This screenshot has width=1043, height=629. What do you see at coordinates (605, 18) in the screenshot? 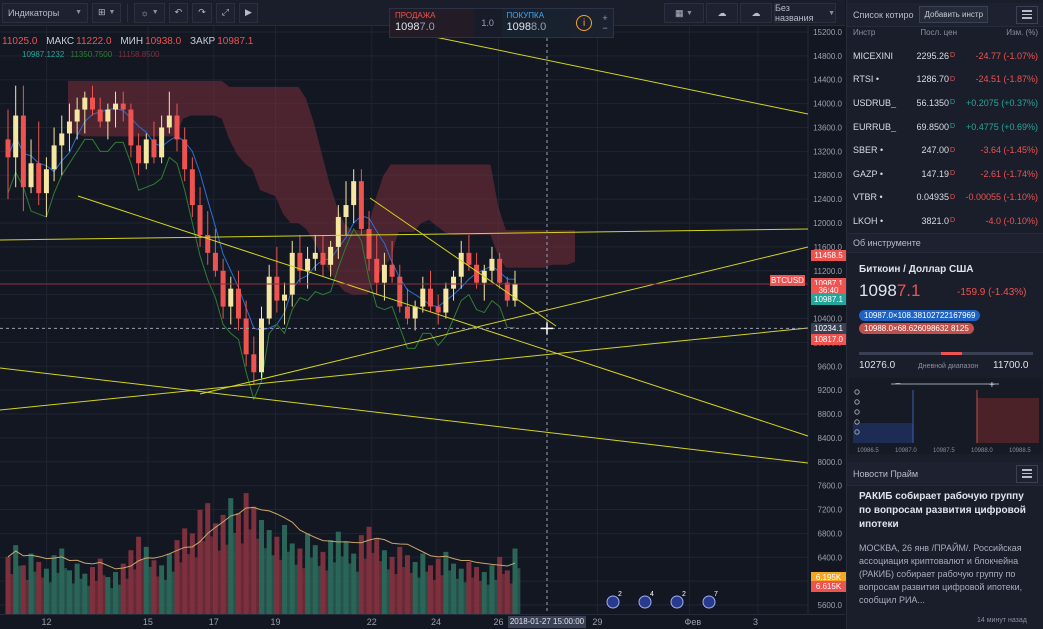
I see `plus-icon: +` at bounding box center [605, 18].